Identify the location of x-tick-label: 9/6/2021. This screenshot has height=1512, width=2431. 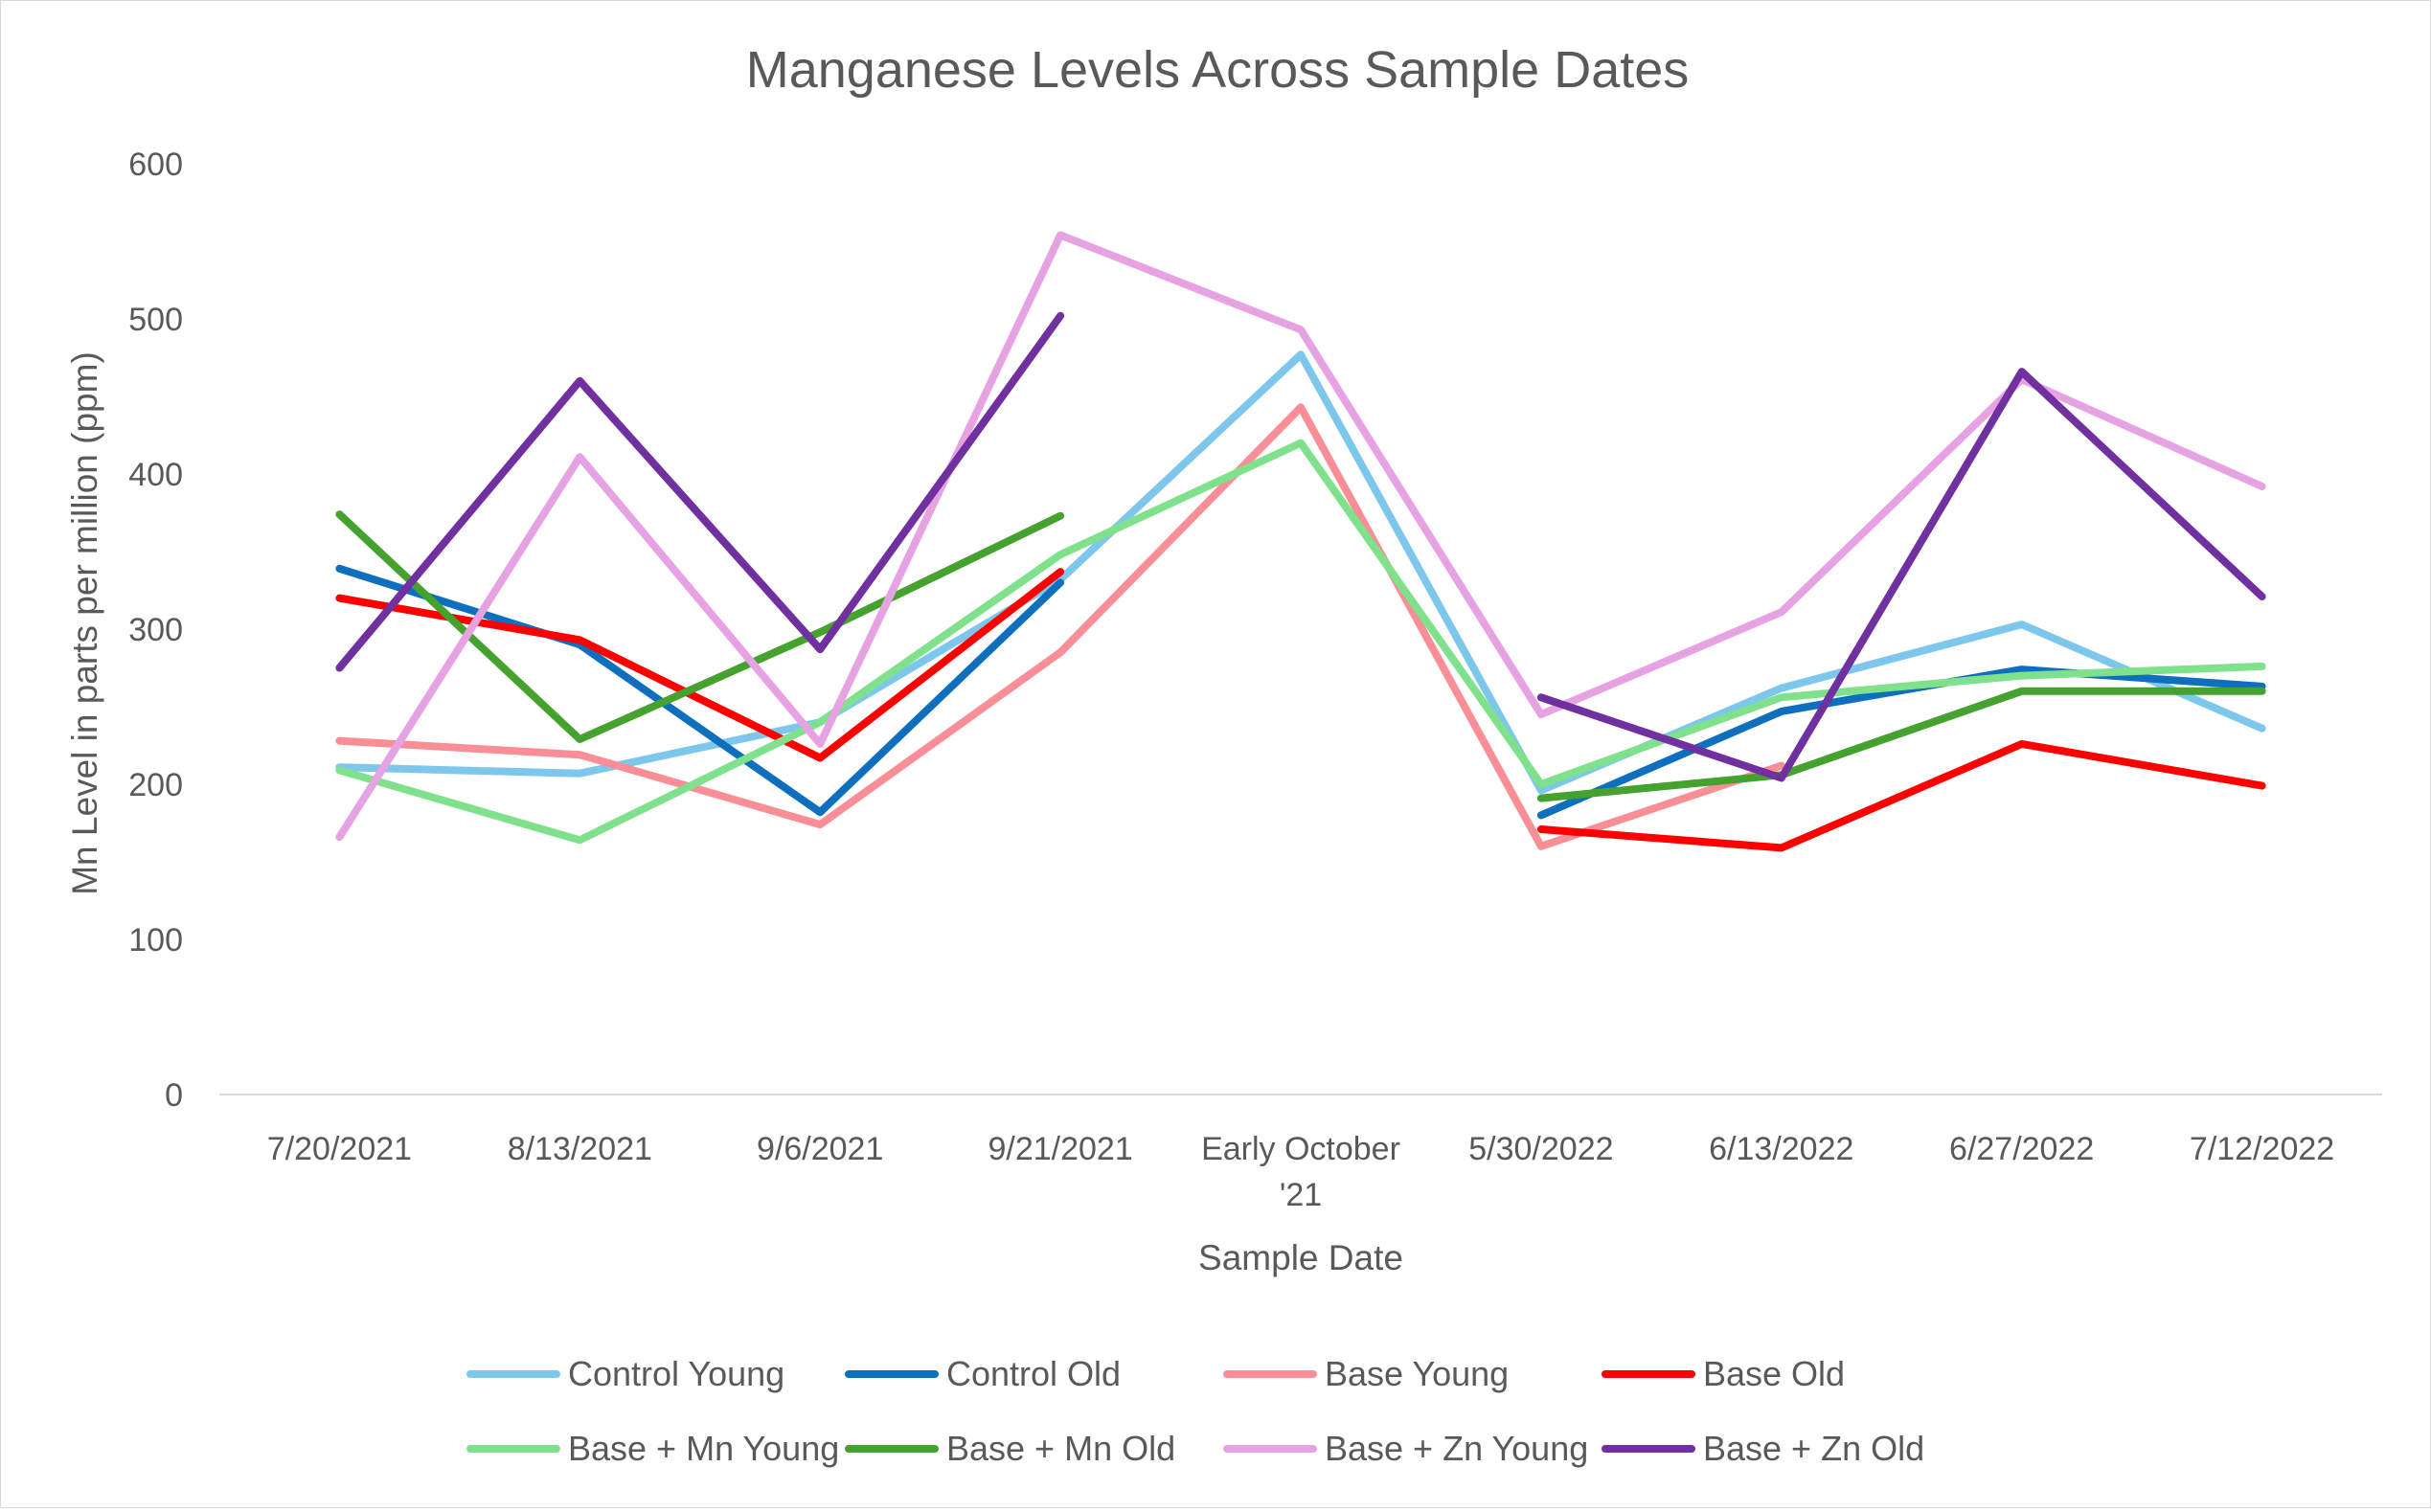
(820, 1149).